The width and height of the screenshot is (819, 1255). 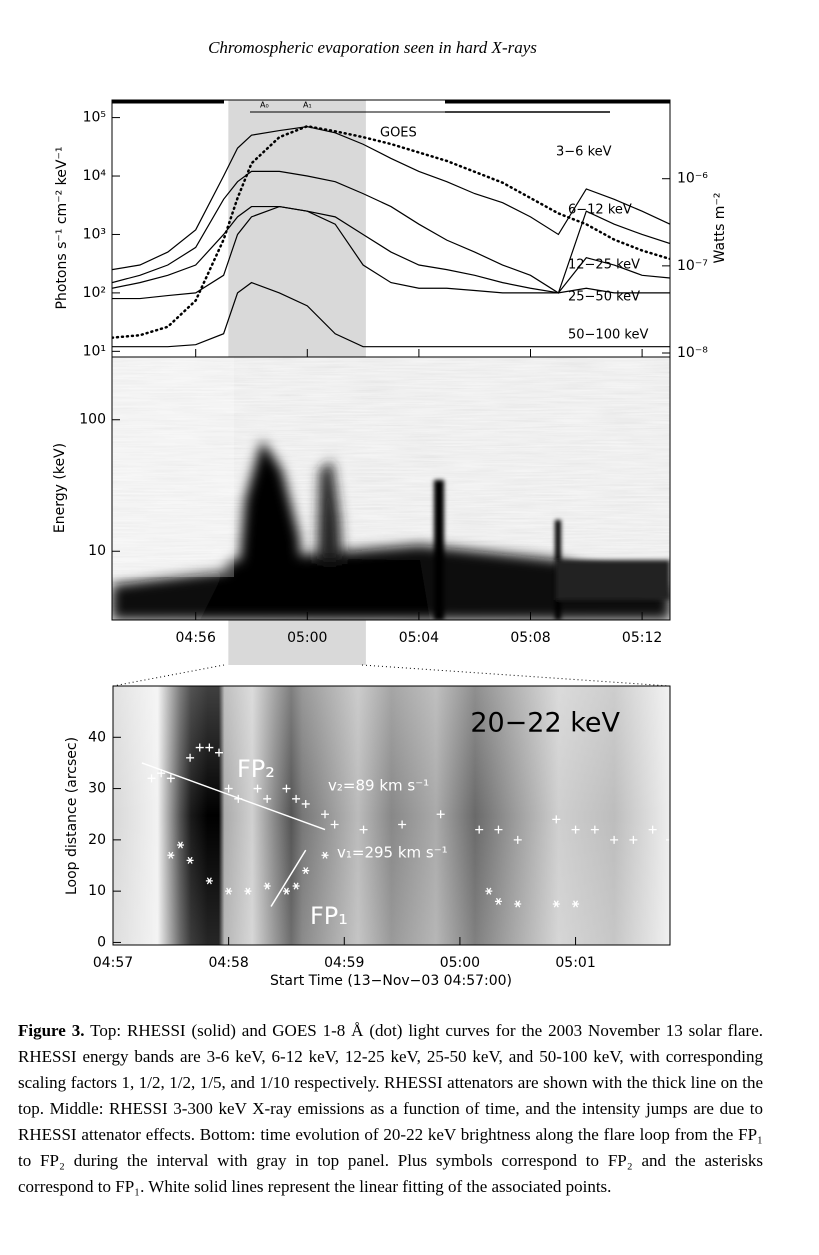 I want to click on y-tick-label: 10¹, so click(x=94, y=351).